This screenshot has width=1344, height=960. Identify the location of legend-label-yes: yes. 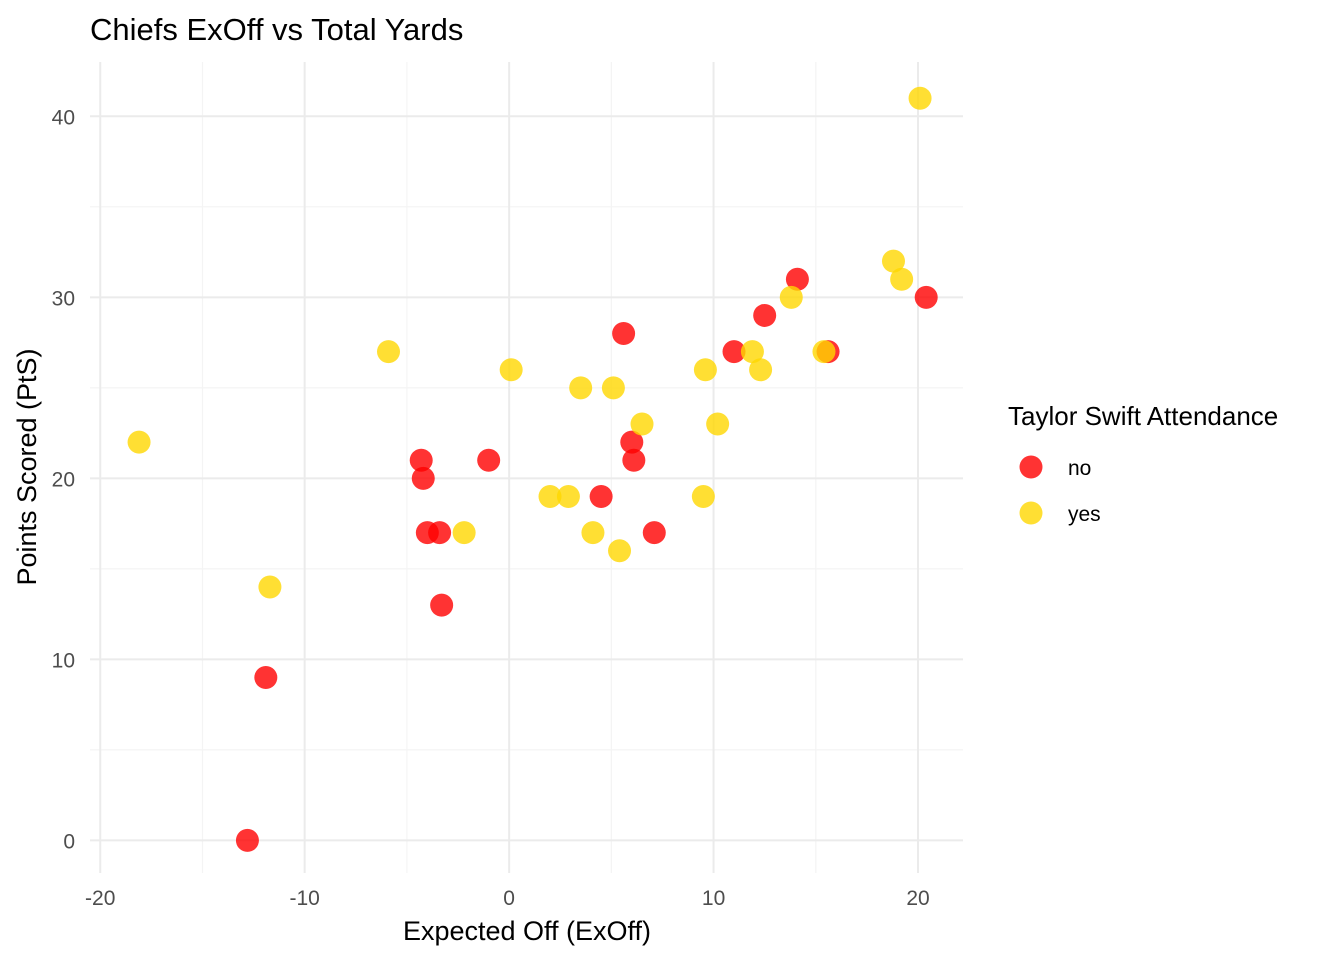
(1084, 514).